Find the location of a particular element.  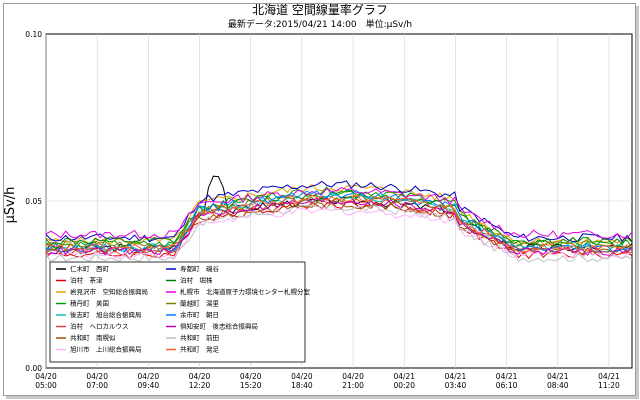

x-tick-time: 07:00 is located at coordinates (97, 385).